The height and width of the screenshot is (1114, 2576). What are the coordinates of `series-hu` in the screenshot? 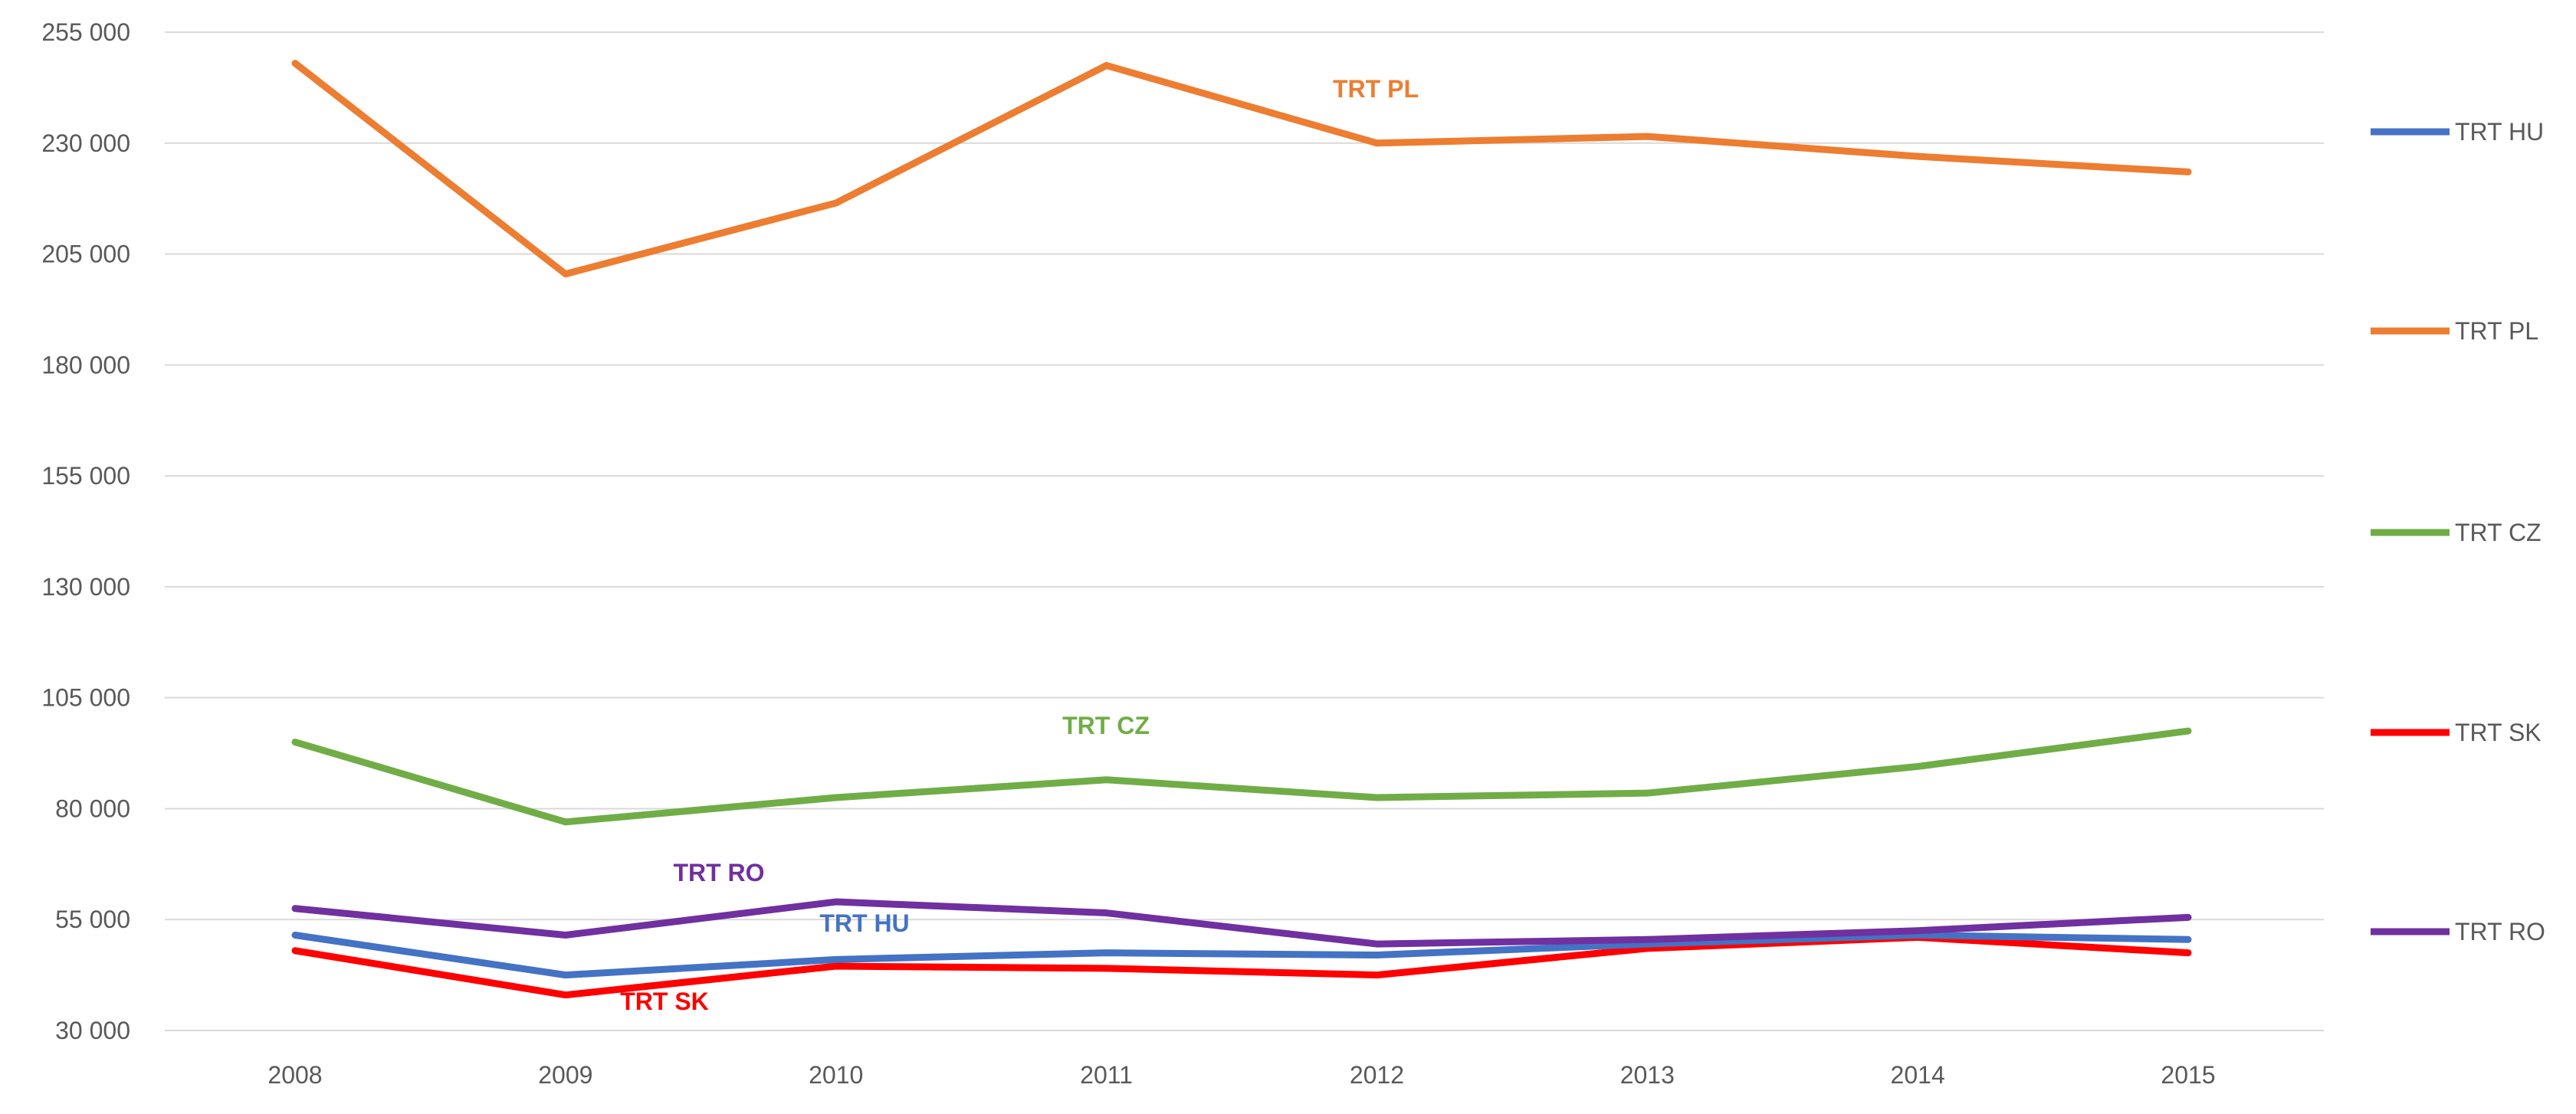 It's located at (1241, 955).